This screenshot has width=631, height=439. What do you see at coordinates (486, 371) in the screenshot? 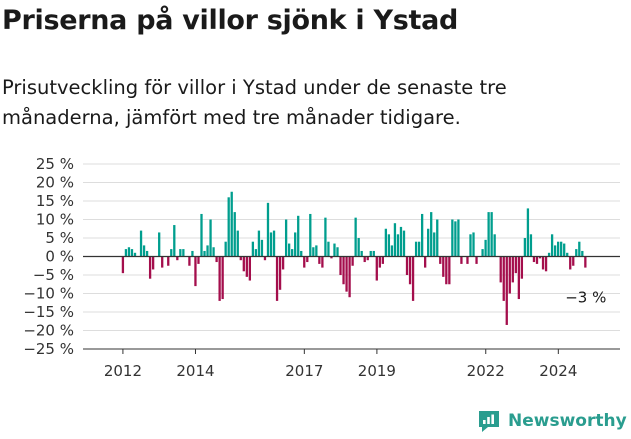
I see `x-tick-label: 2022` at bounding box center [486, 371].